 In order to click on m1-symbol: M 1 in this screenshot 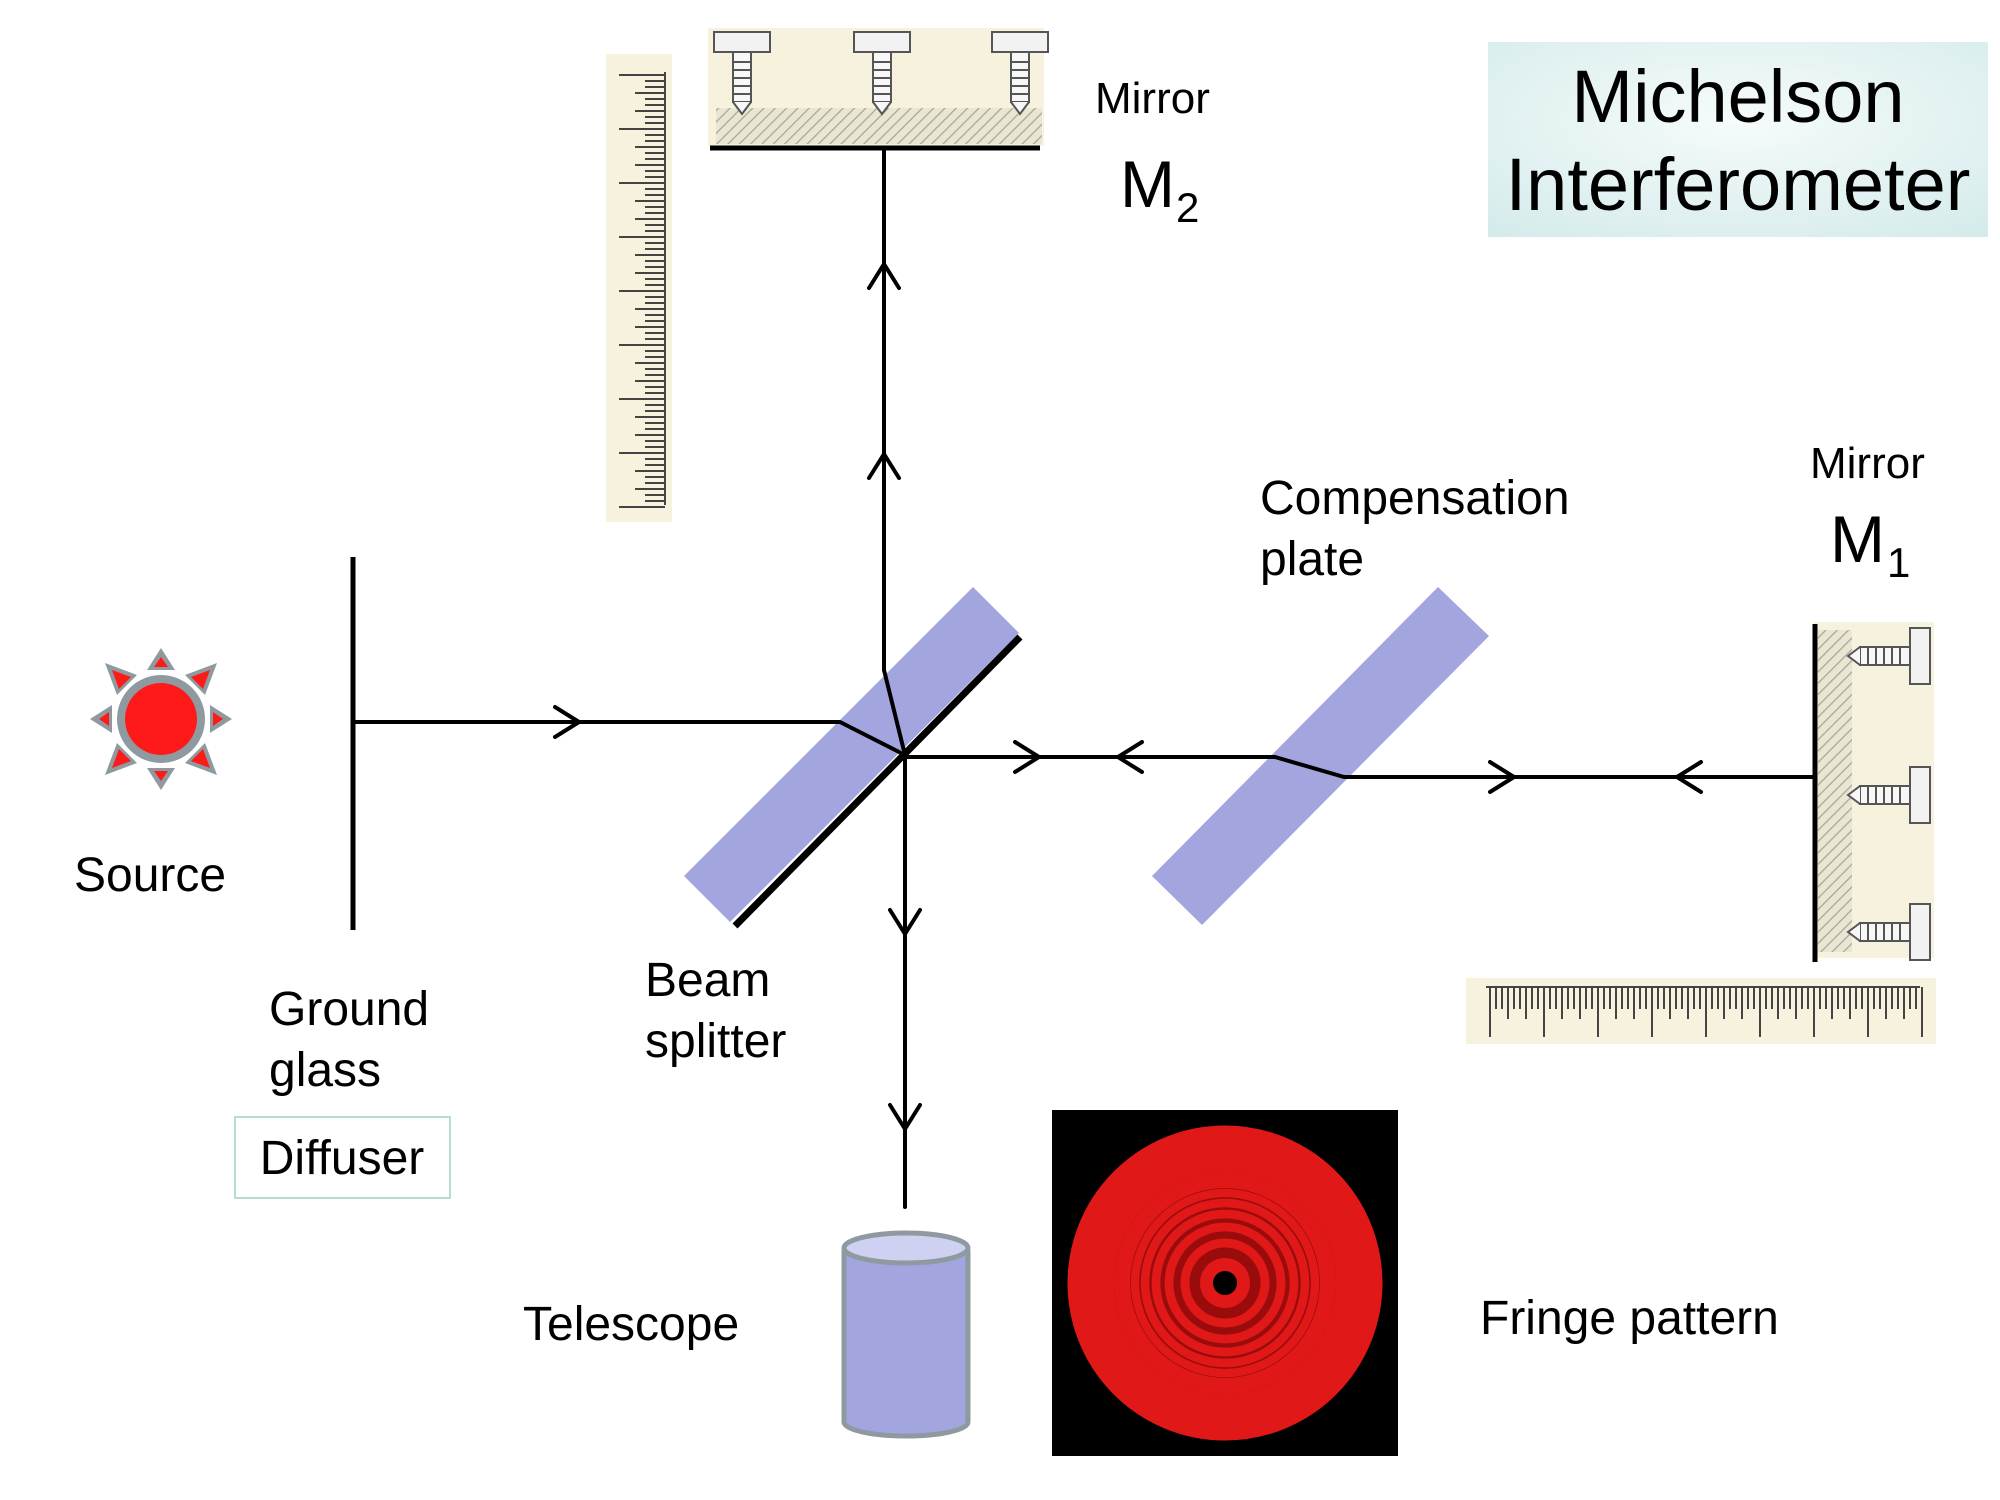, I will do `click(1870, 544)`.